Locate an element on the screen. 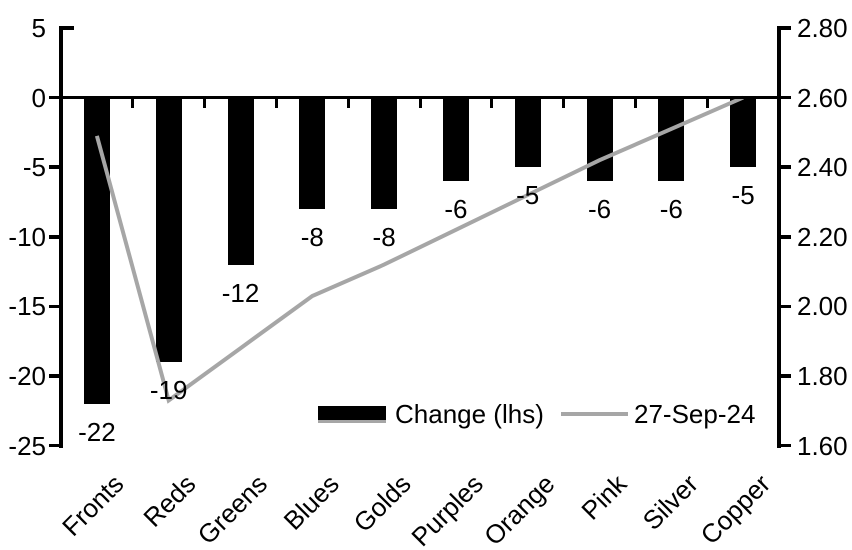 The image size is (852, 550). bar-blues is located at coordinates (312, 153).